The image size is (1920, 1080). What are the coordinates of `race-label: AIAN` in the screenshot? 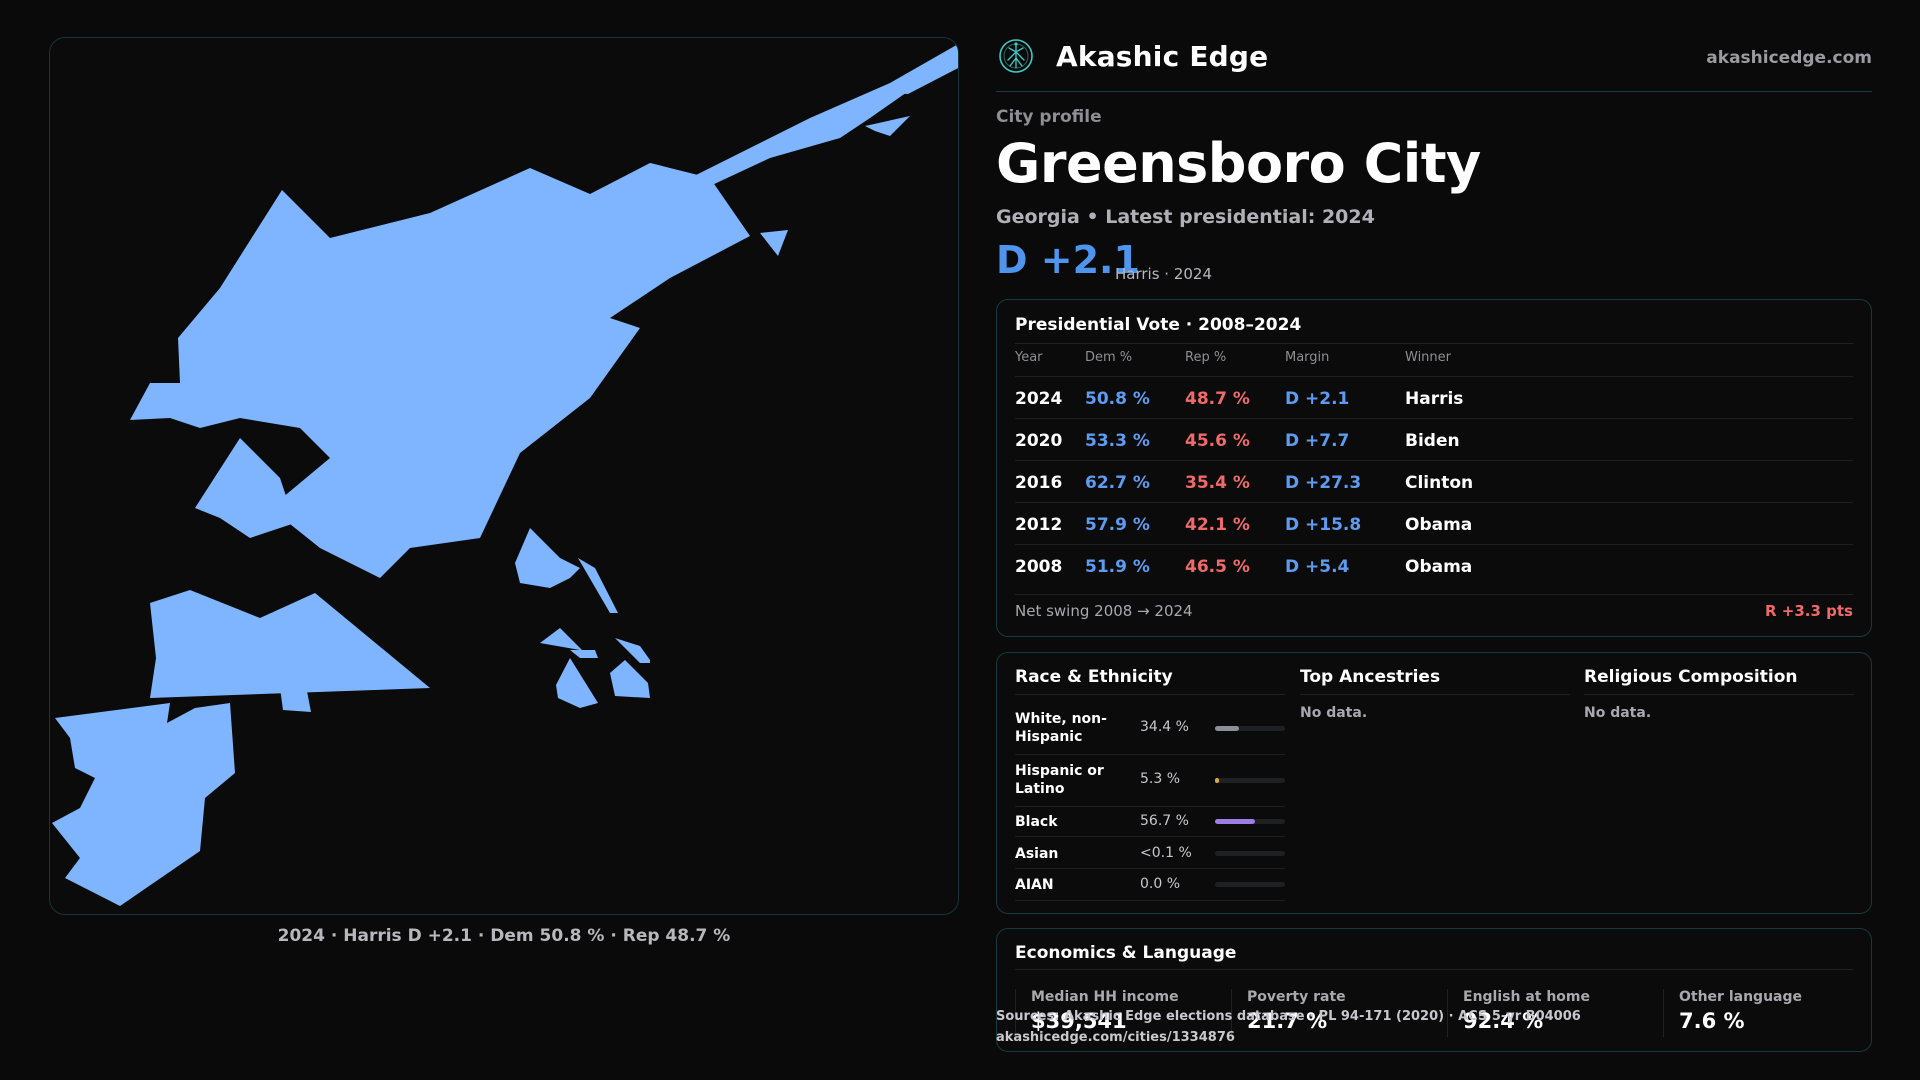 It's located at (1034, 885).